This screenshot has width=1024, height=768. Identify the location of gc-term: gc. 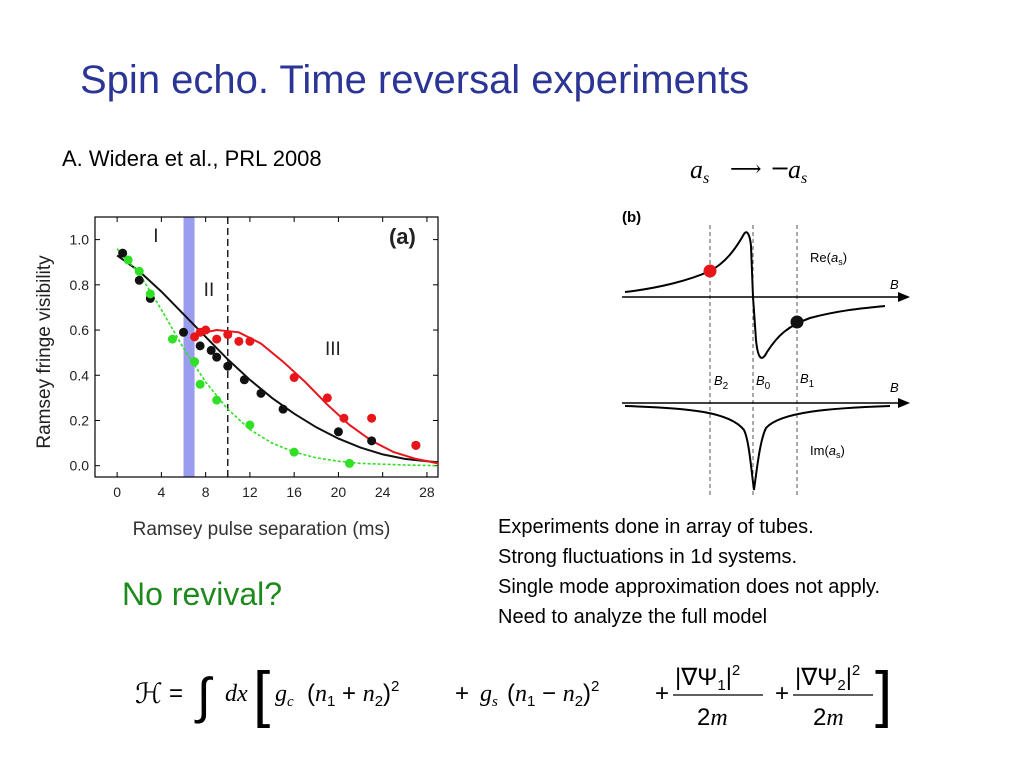
(284, 695).